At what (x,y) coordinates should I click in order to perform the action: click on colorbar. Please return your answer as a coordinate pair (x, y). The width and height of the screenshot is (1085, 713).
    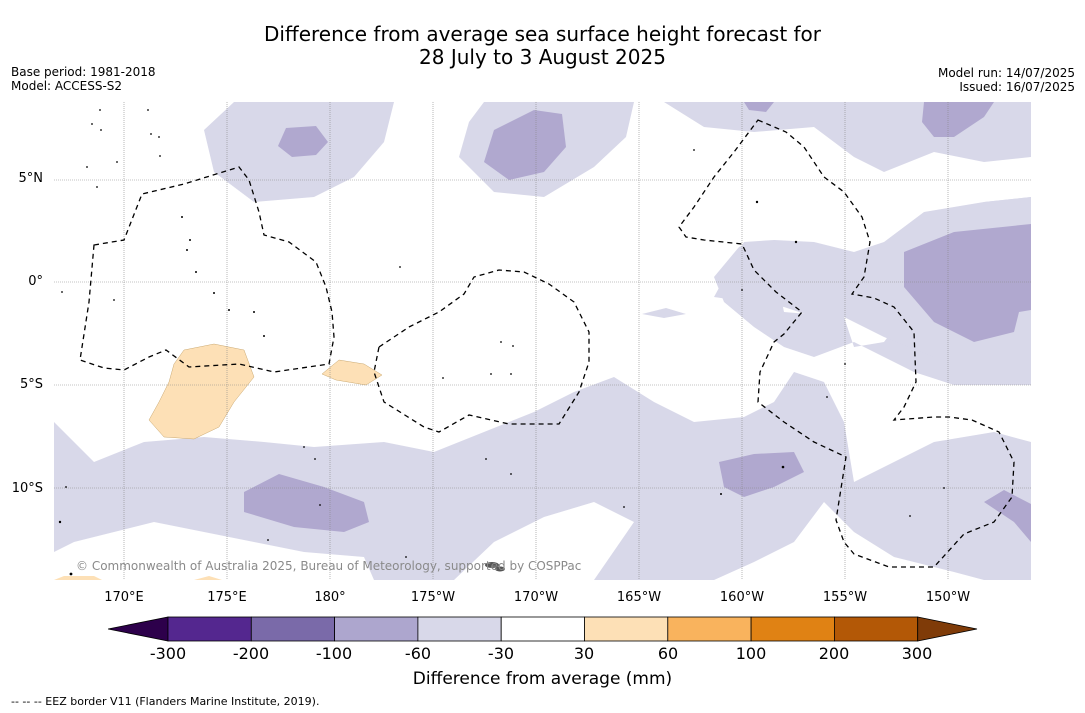
    Looking at the image, I should click on (543, 629).